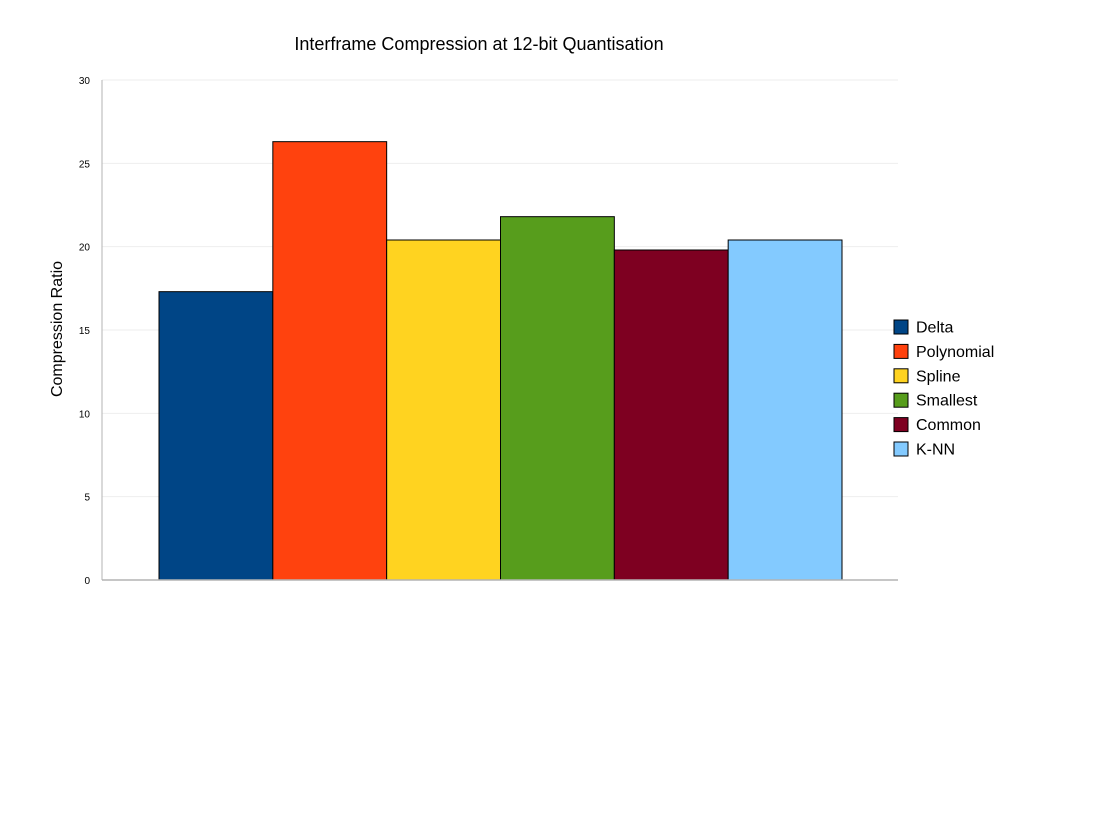 The image size is (1102, 826). Describe the element at coordinates (948, 425) in the screenshot. I see `legend-label-common: Common` at that location.